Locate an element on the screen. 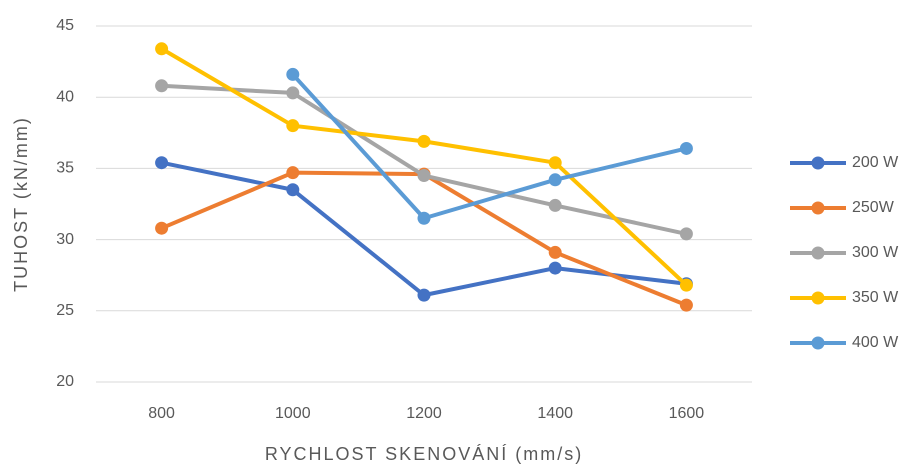  y-tick-label: 20 is located at coordinates (65, 381).